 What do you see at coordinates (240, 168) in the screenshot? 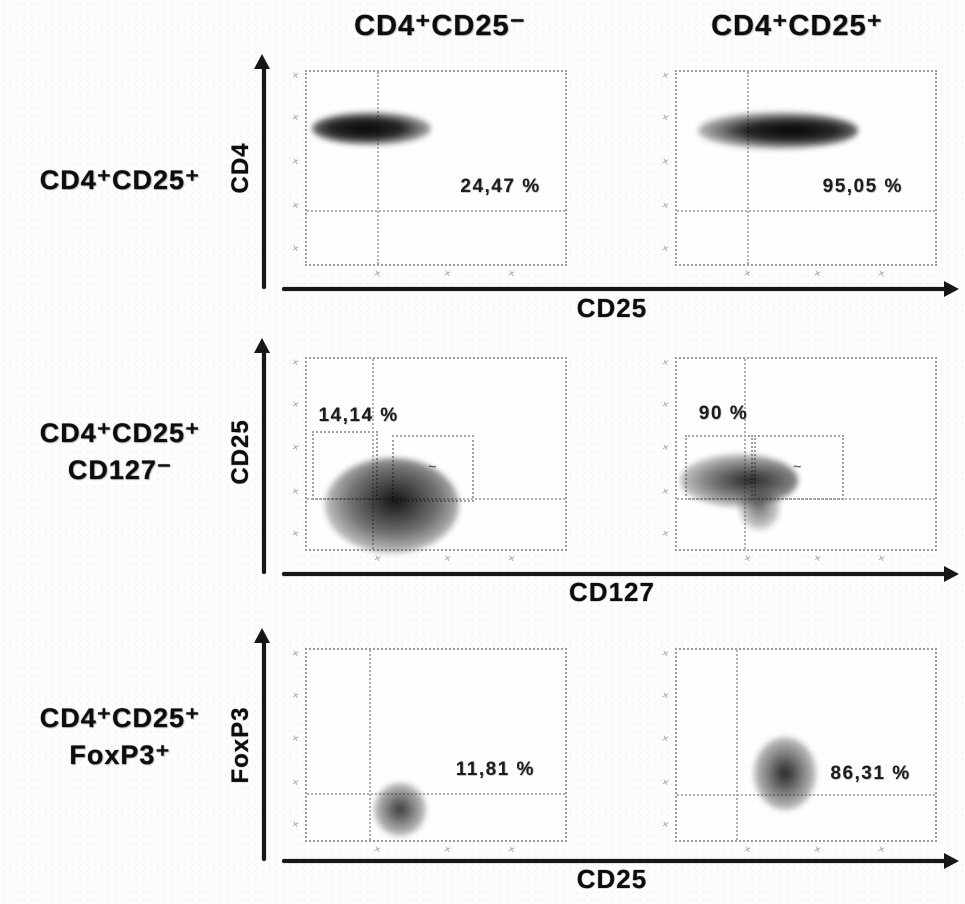
I see `y-axis-label-row1: CD4` at bounding box center [240, 168].